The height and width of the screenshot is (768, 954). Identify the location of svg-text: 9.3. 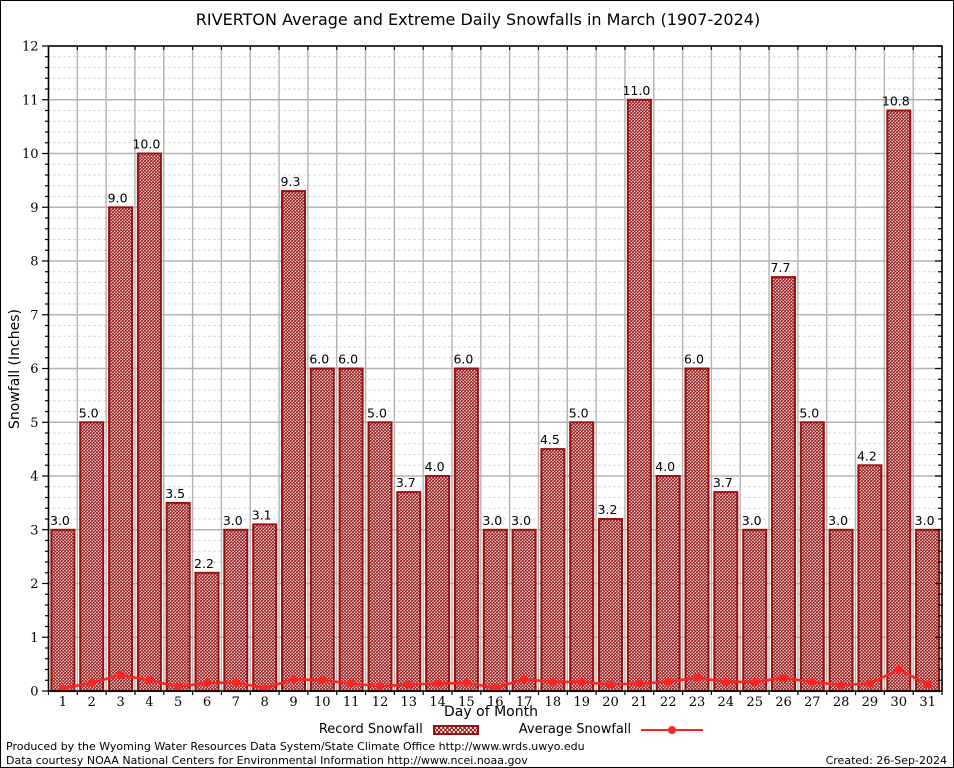
(291, 181).